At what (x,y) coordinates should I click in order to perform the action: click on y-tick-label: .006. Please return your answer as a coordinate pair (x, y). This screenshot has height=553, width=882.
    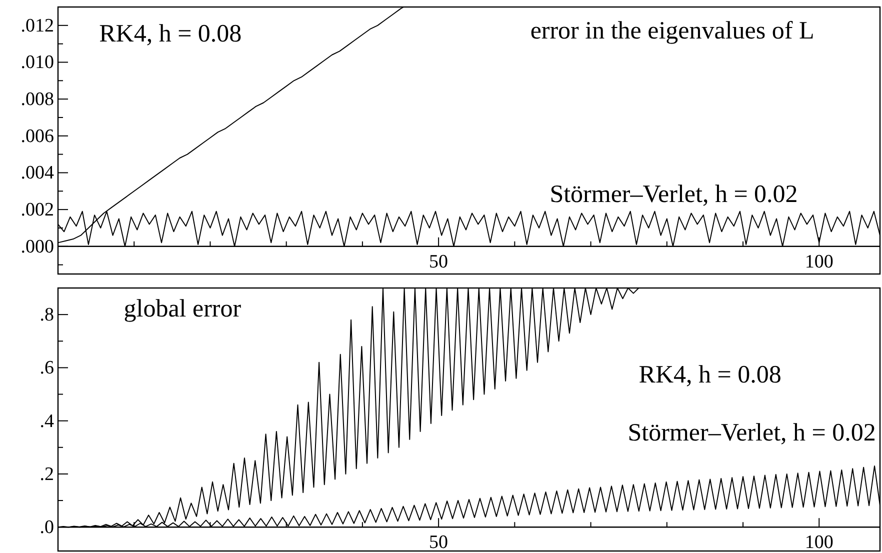
    Looking at the image, I should click on (37, 136).